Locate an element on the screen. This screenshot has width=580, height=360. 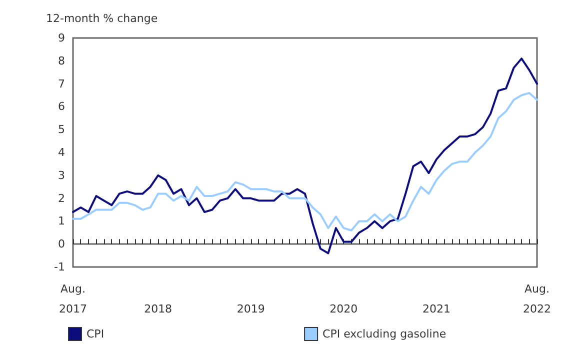
y-tick-label: 7 is located at coordinates (61, 83).